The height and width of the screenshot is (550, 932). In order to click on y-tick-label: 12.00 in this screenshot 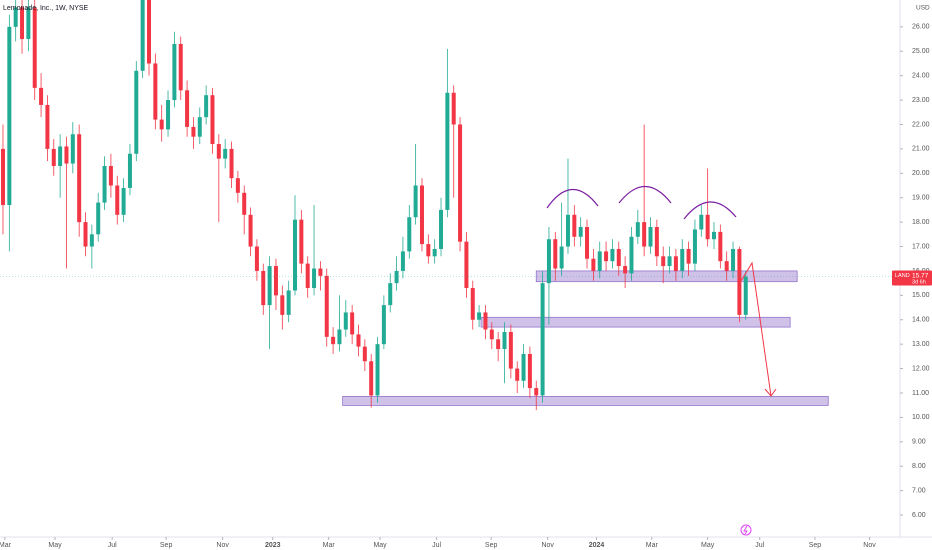, I will do `click(921, 368)`.